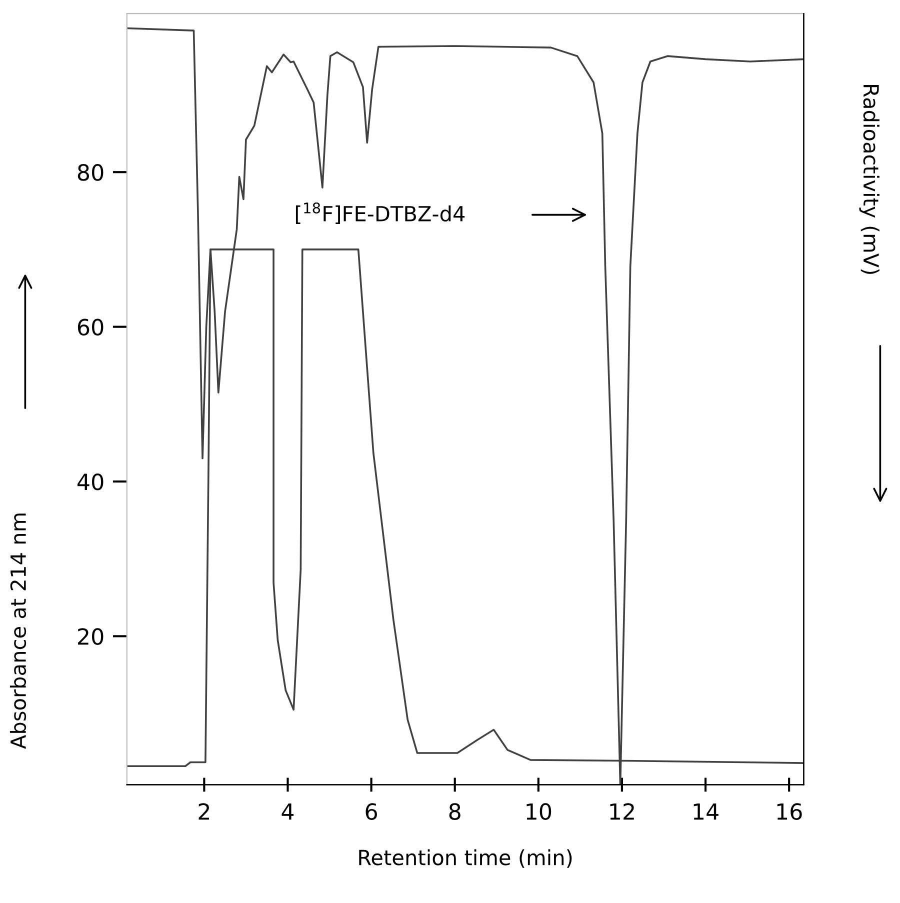 The height and width of the screenshot is (903, 900). What do you see at coordinates (869, 179) in the screenshot?
I see `y2-axis-title: Radioactivity (mV)` at bounding box center [869, 179].